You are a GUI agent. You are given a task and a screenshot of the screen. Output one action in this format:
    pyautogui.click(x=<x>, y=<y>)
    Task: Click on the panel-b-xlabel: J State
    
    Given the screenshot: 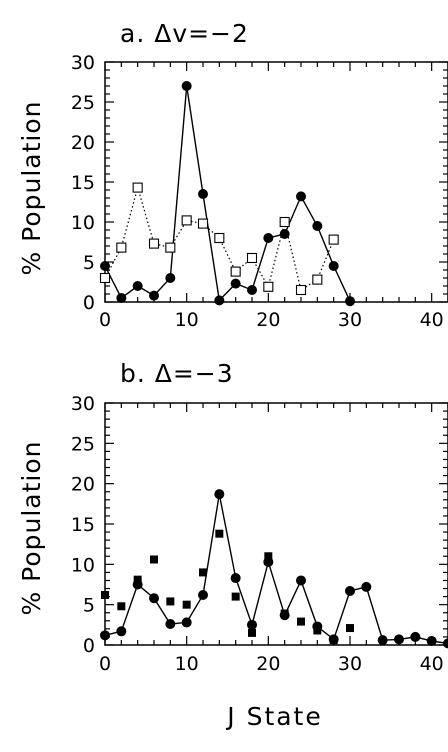 What is the action you would take?
    pyautogui.click(x=274, y=716)
    